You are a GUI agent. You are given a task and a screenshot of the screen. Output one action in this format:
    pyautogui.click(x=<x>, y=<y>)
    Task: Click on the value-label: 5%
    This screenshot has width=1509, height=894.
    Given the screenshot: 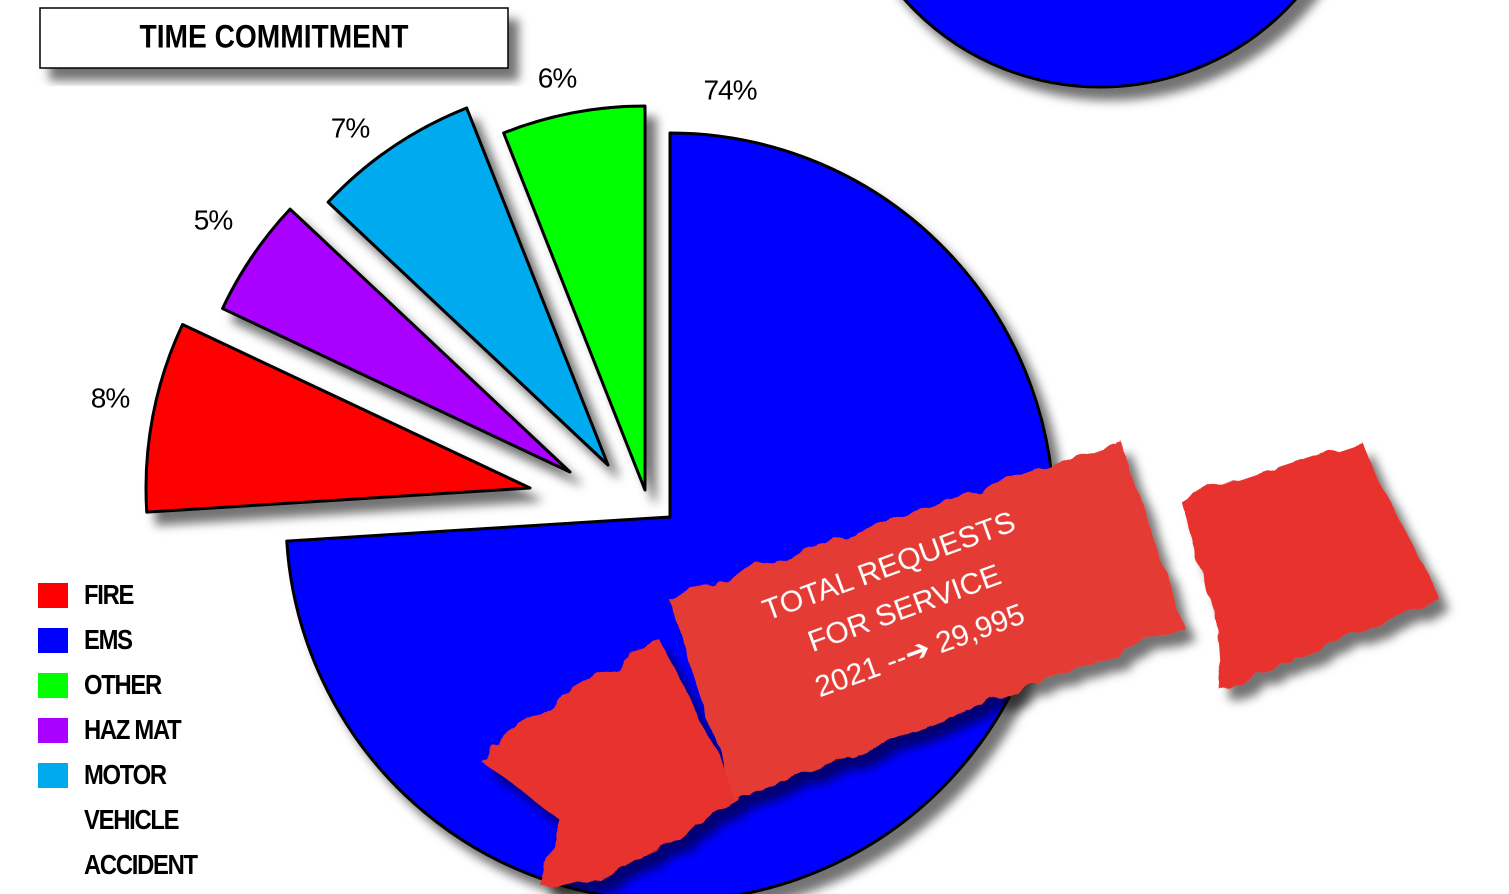 What is the action you would take?
    pyautogui.click(x=213, y=219)
    